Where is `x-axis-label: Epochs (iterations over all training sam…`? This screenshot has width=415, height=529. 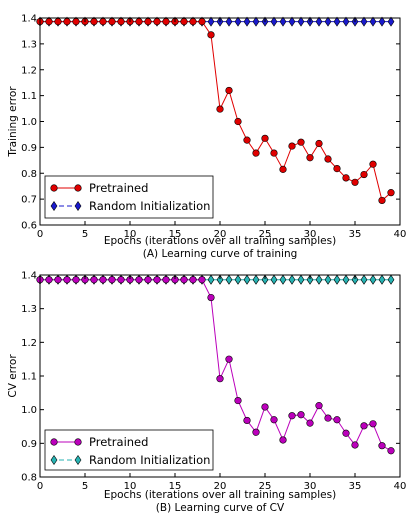 x-axis-label: Epochs (iterations over all training sam… is located at coordinates (220, 241).